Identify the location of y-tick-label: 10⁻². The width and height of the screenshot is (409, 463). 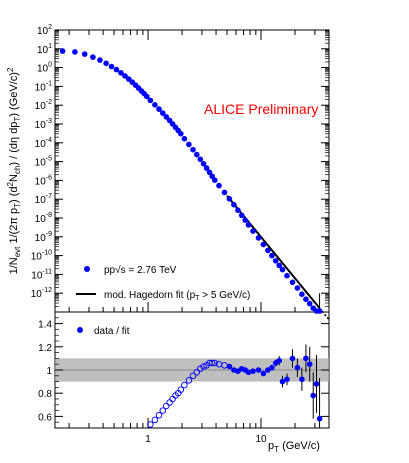
(43, 105).